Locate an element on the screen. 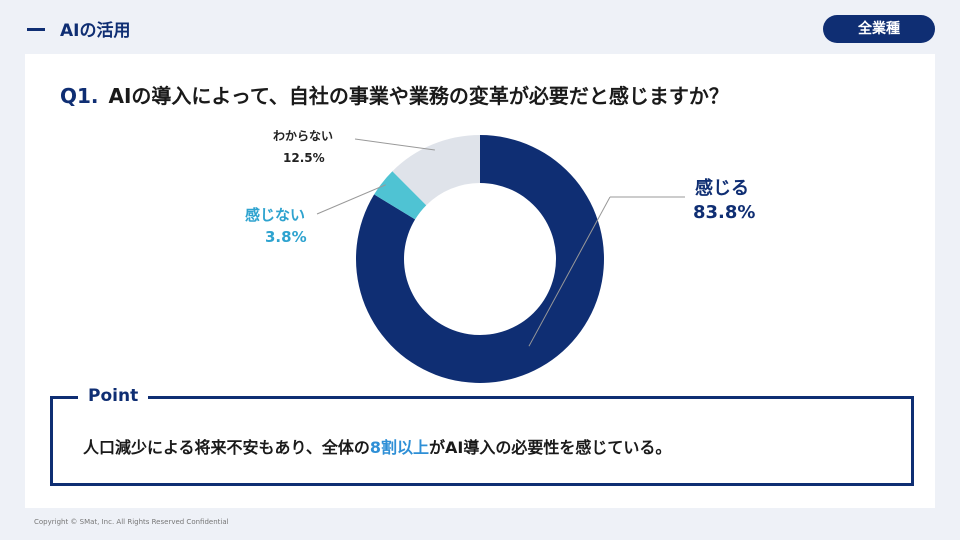 This screenshot has width=960, height=540. segment-badge: 全業種 is located at coordinates (879, 29).